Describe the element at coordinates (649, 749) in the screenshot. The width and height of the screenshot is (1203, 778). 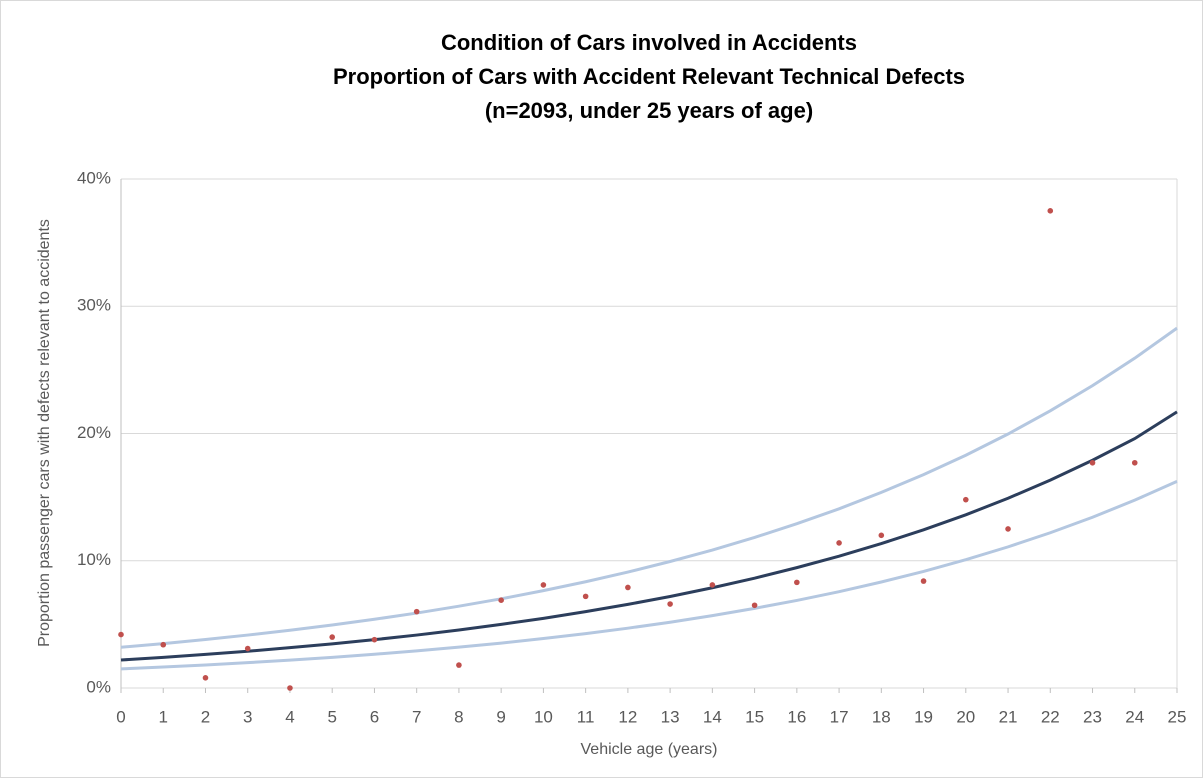
I see `x-axis-label: Vehicle age (years)` at that location.